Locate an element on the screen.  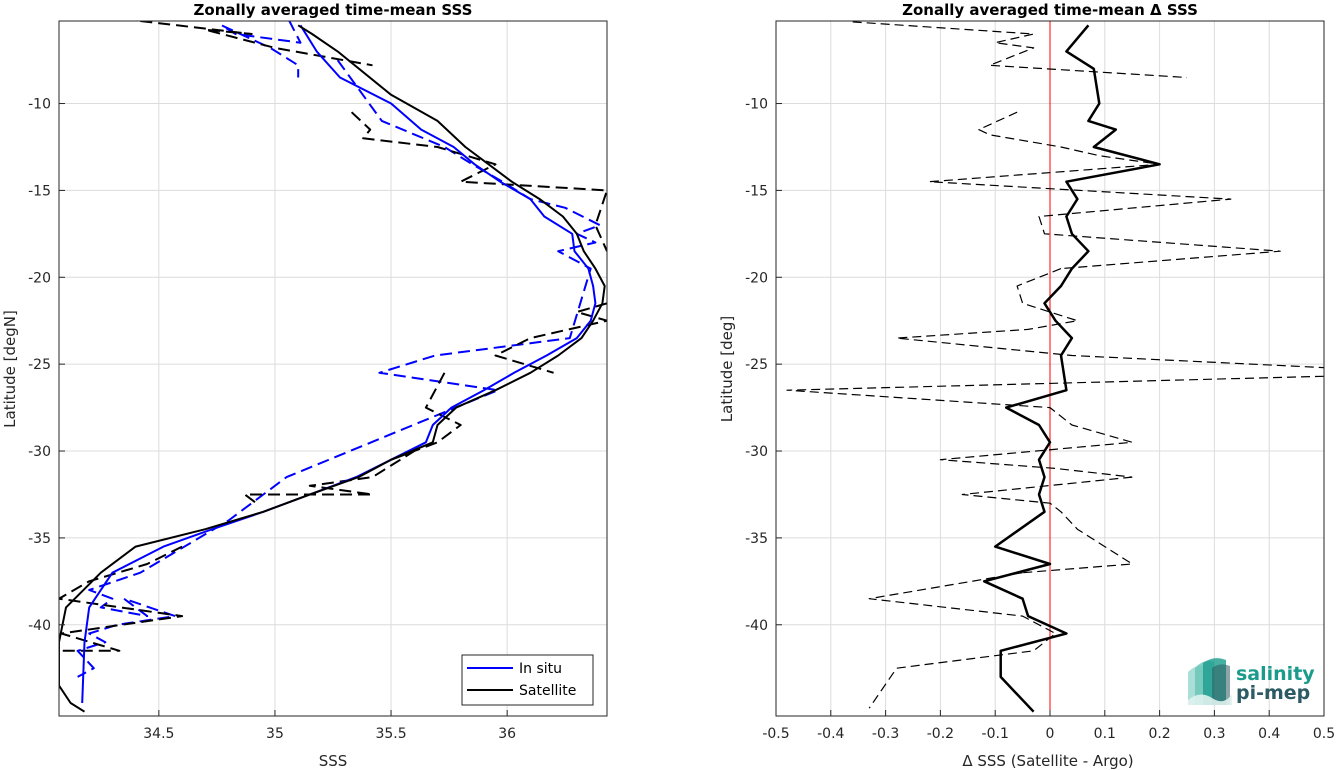
series-line is located at coordinates (1071, 368).